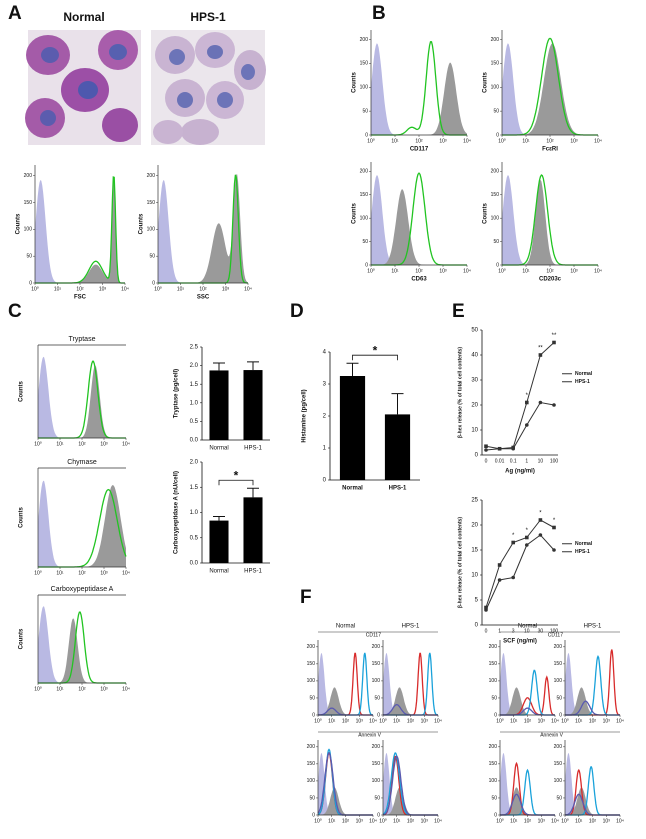 The width and height of the screenshot is (646, 839). What do you see at coordinates (305, 415) in the screenshot?
I see `y-axis-label: Histamine (pg/cell)` at bounding box center [305, 415].